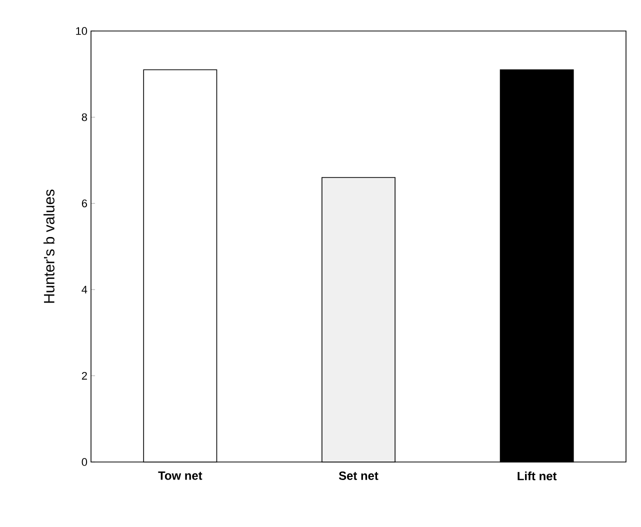 This screenshot has width=641, height=527. Describe the element at coordinates (85, 117) in the screenshot. I see `y-tick-label: 8` at that location.